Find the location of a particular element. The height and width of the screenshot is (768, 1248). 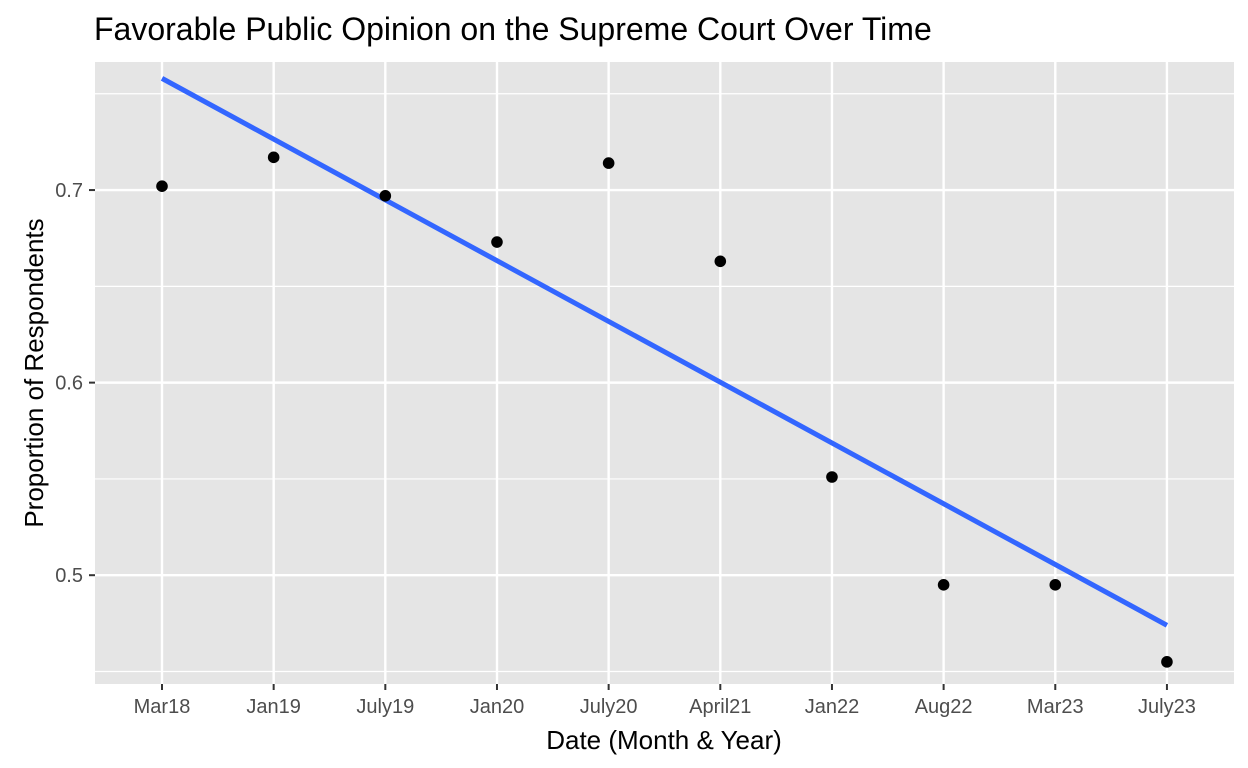

y-tick-label: 0.5 is located at coordinates (69, 576).